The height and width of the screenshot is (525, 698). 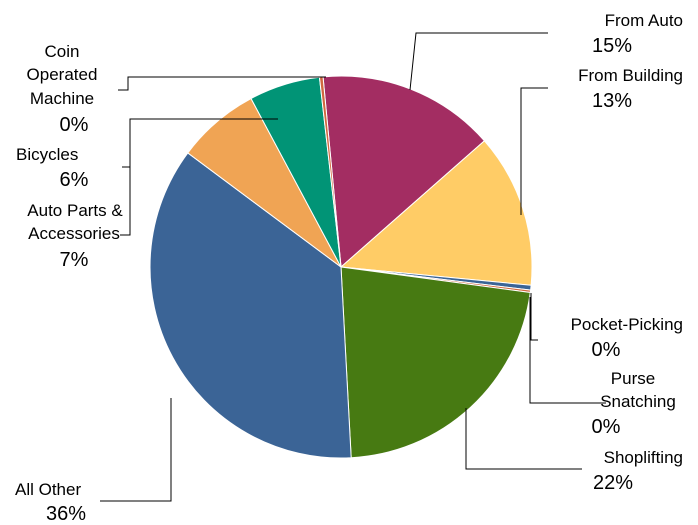 I want to click on label-purse-snatching-2: Snatching, so click(x=638, y=401).